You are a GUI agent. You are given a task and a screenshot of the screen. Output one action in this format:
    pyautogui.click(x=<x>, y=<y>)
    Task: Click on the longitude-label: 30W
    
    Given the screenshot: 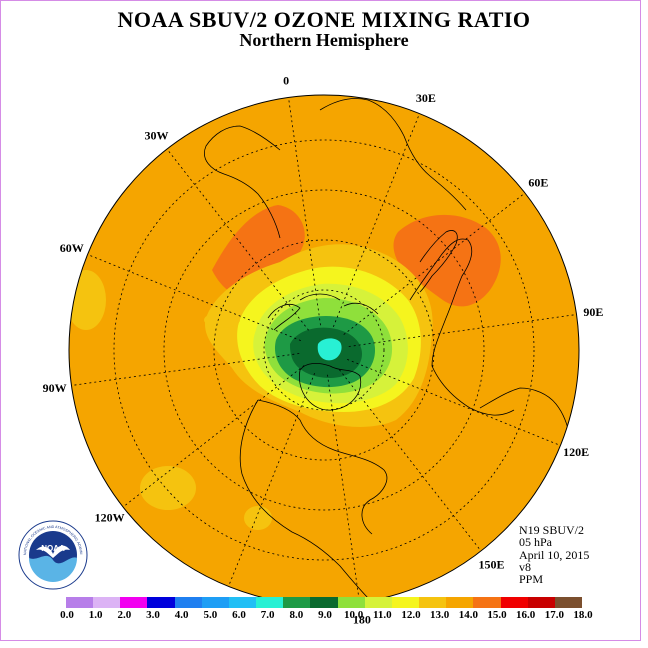 What is the action you would take?
    pyautogui.click(x=157, y=136)
    